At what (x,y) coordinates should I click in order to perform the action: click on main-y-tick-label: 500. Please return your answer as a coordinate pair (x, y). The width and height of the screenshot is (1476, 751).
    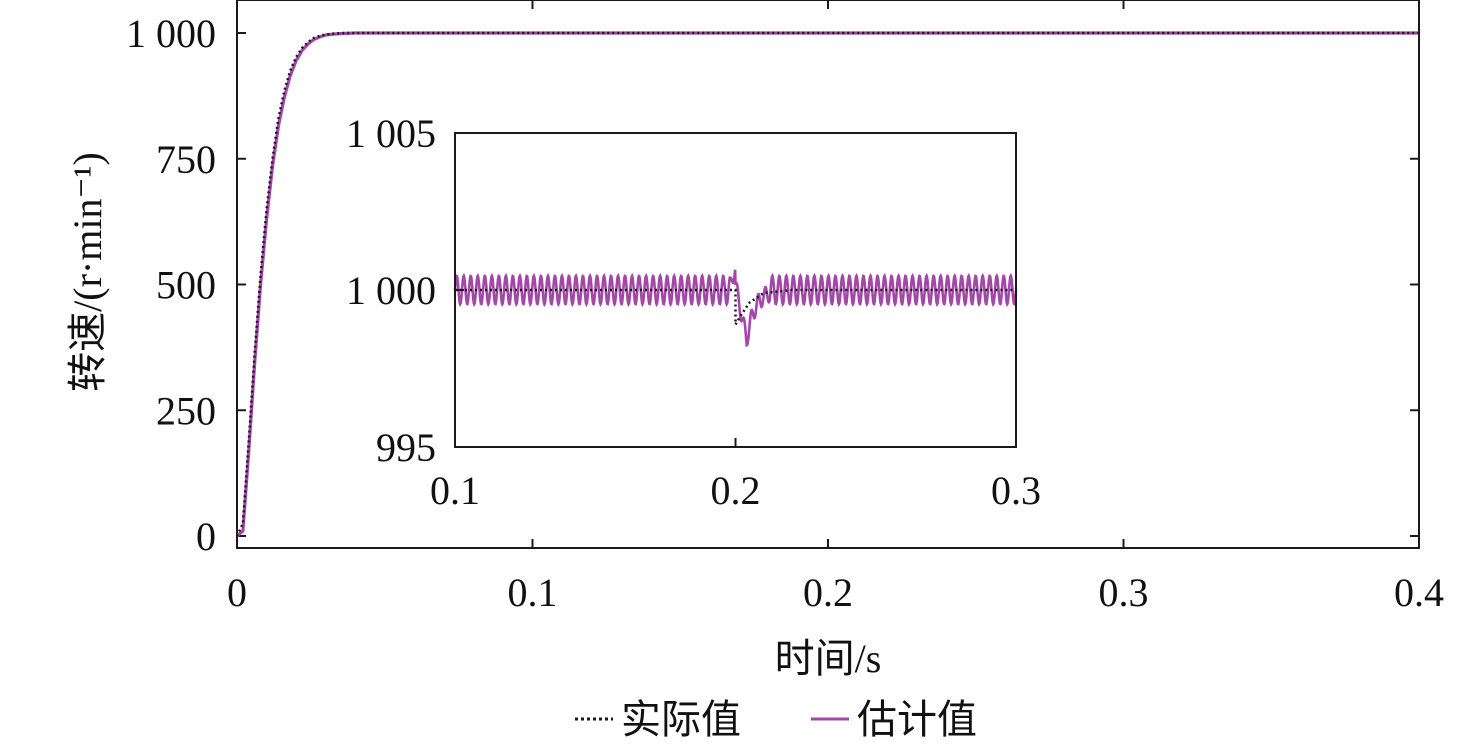
    Looking at the image, I should click on (186, 285).